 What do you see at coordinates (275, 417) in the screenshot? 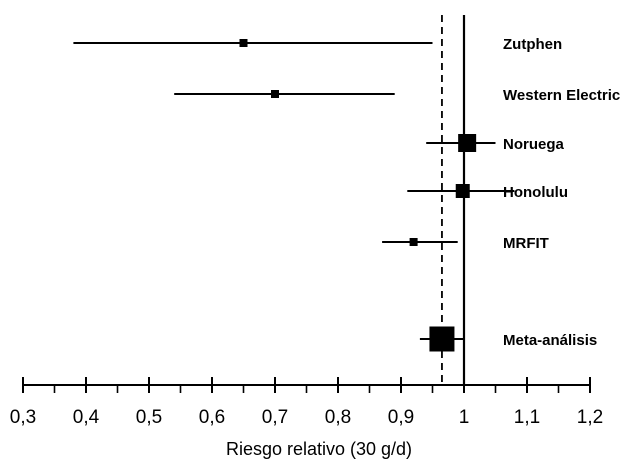
I see `x-tick-label: 0,7` at bounding box center [275, 417].